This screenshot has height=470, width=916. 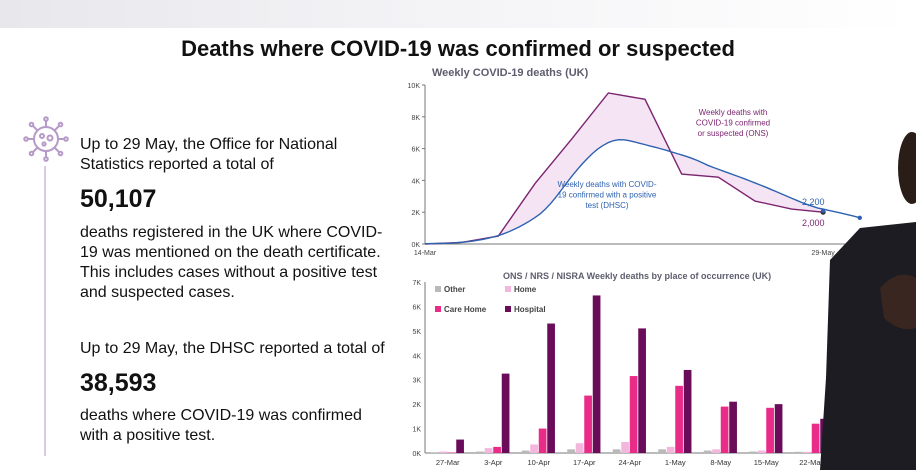 I want to click on legend-label: Home, so click(x=525, y=289).